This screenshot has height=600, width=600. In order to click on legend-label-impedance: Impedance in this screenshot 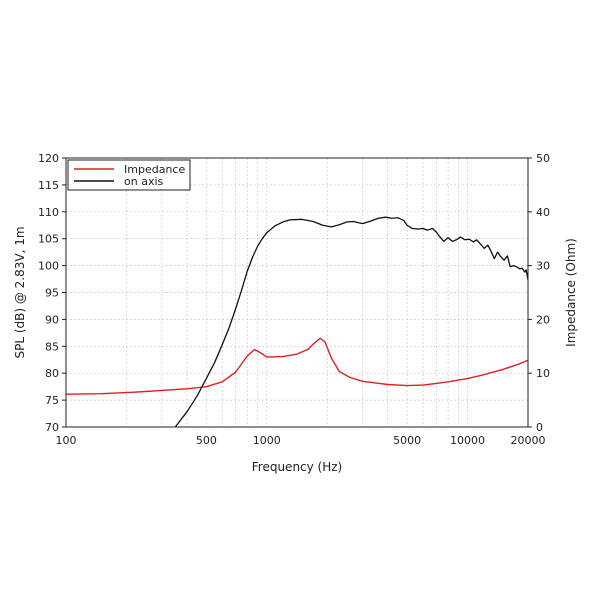, I will do `click(154, 169)`.